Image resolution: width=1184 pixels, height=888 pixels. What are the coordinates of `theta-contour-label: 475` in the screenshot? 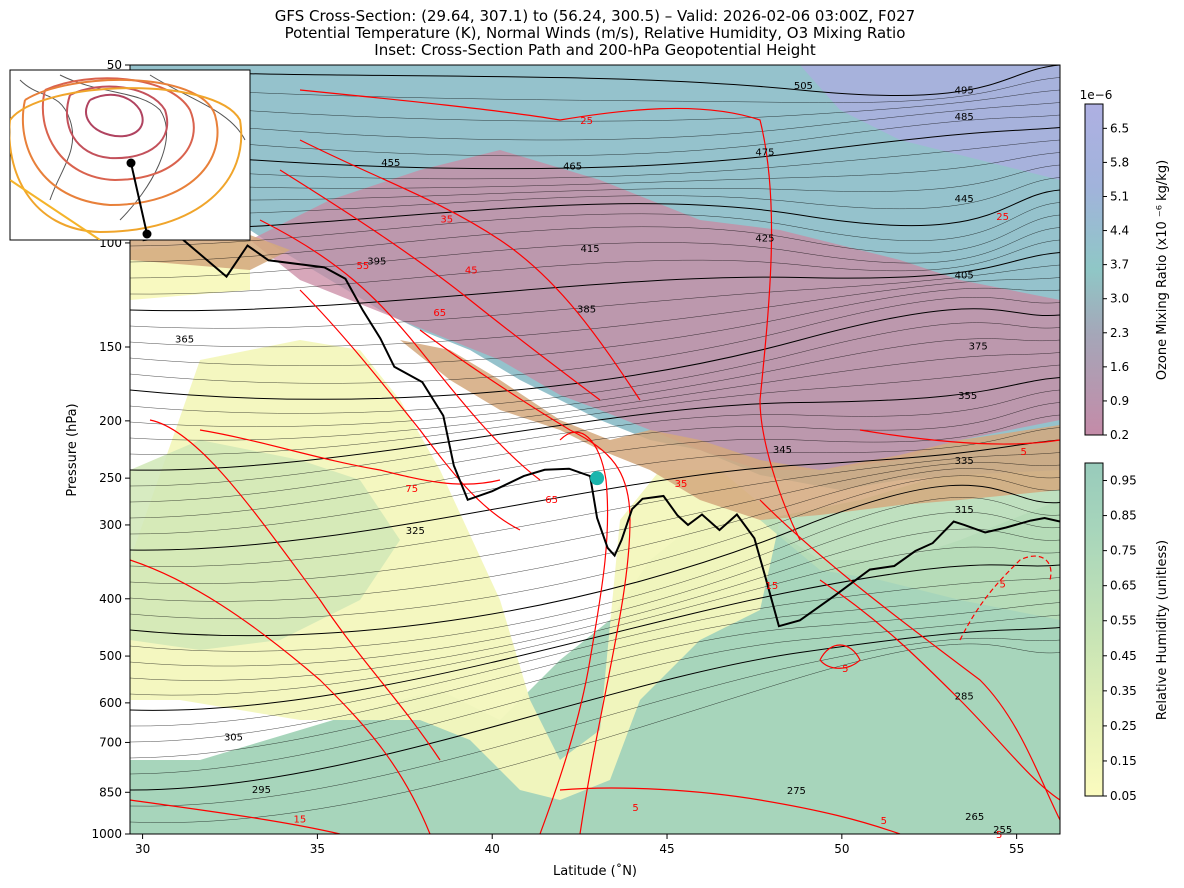 It's located at (764, 152).